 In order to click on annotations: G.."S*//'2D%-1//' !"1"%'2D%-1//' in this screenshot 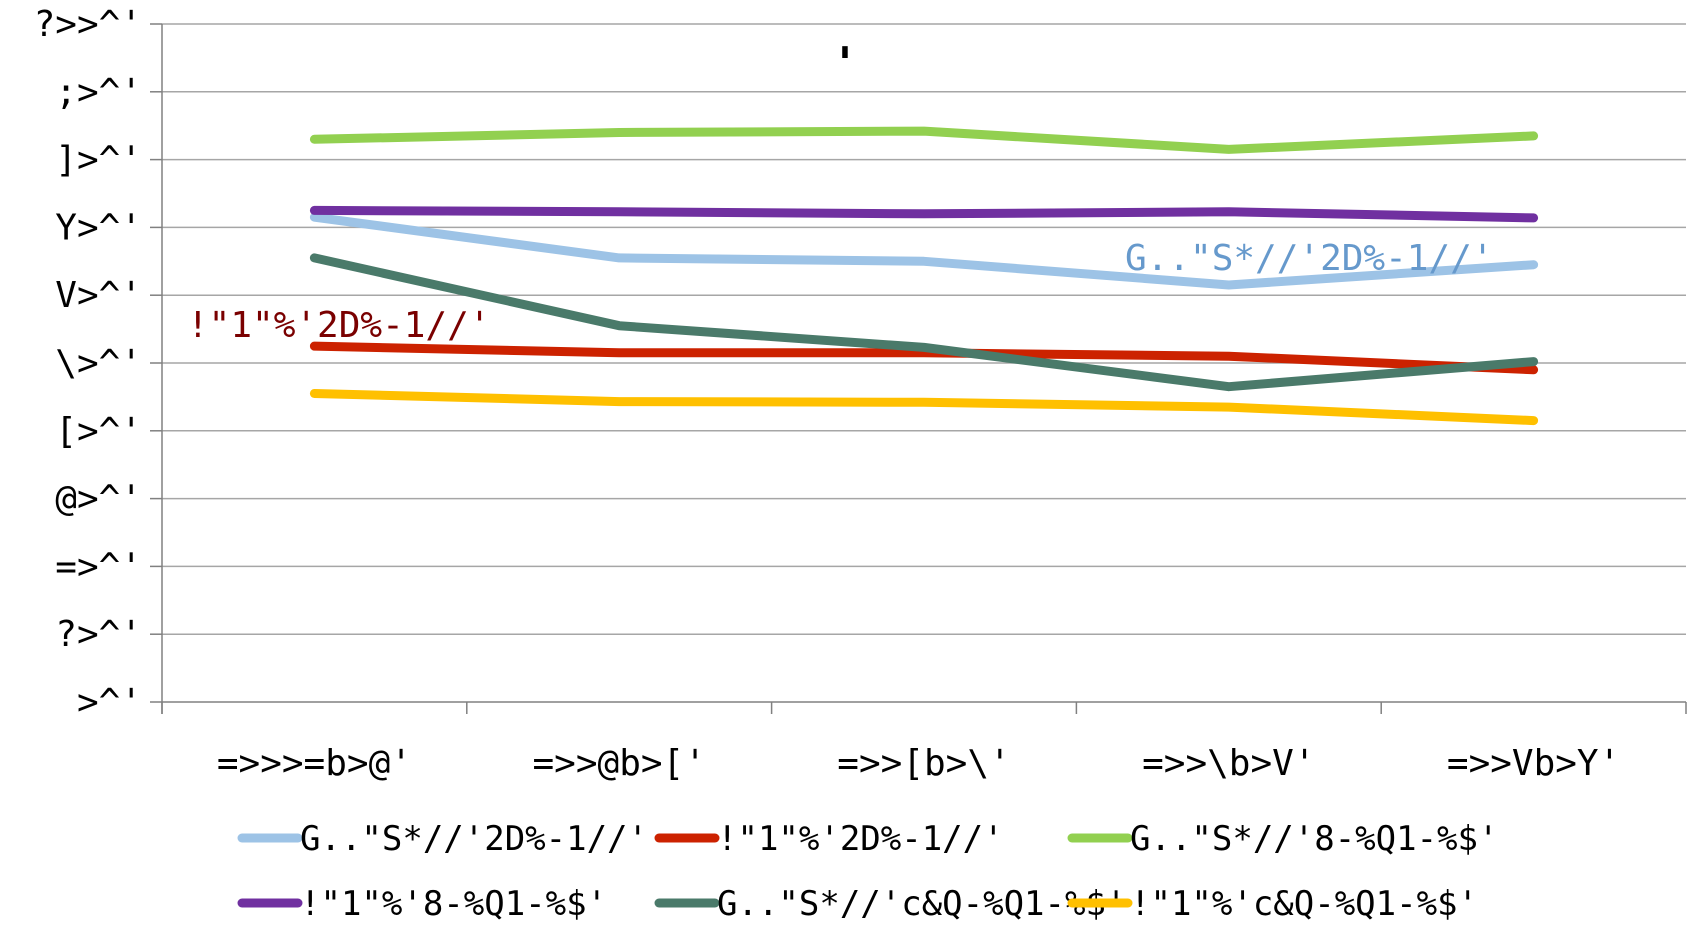, I will do `click(840, 292)`.